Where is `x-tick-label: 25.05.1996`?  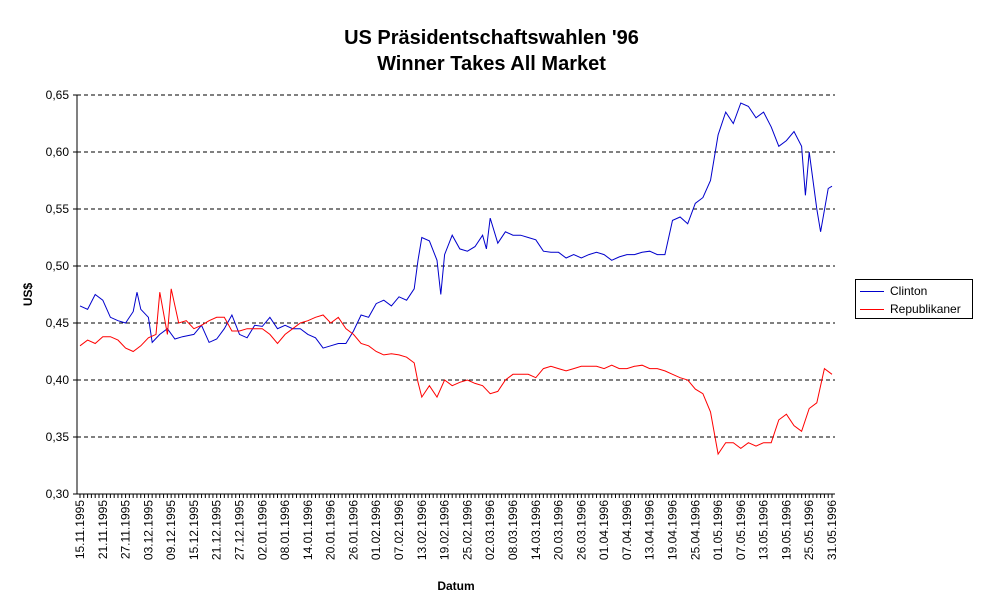
x-tick-label: 25.05.1996 is located at coordinates (809, 530).